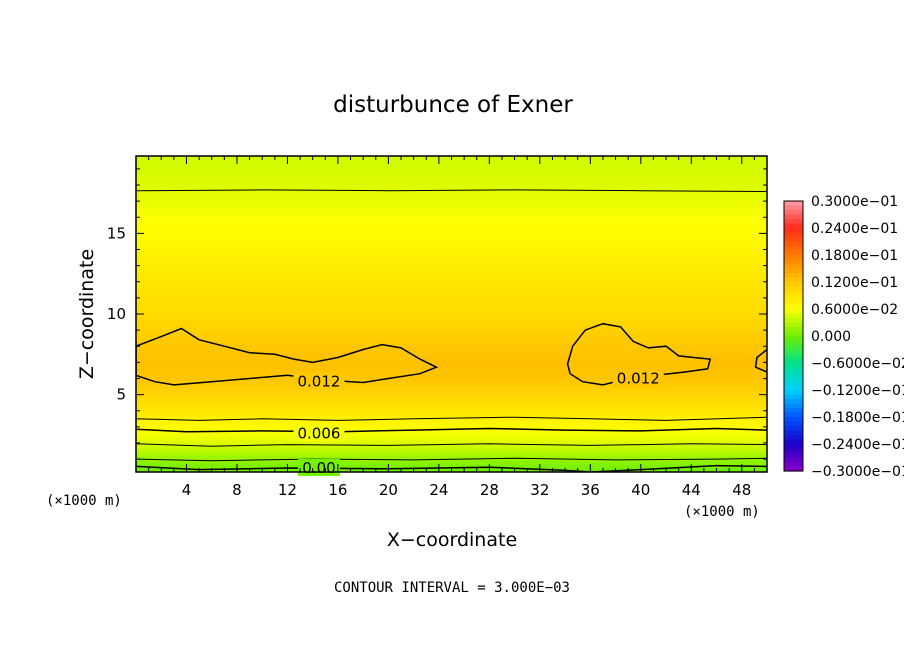 The height and width of the screenshot is (654, 904). What do you see at coordinates (857, 445) in the screenshot?
I see `colorbar-label: −0.2400e−01` at bounding box center [857, 445].